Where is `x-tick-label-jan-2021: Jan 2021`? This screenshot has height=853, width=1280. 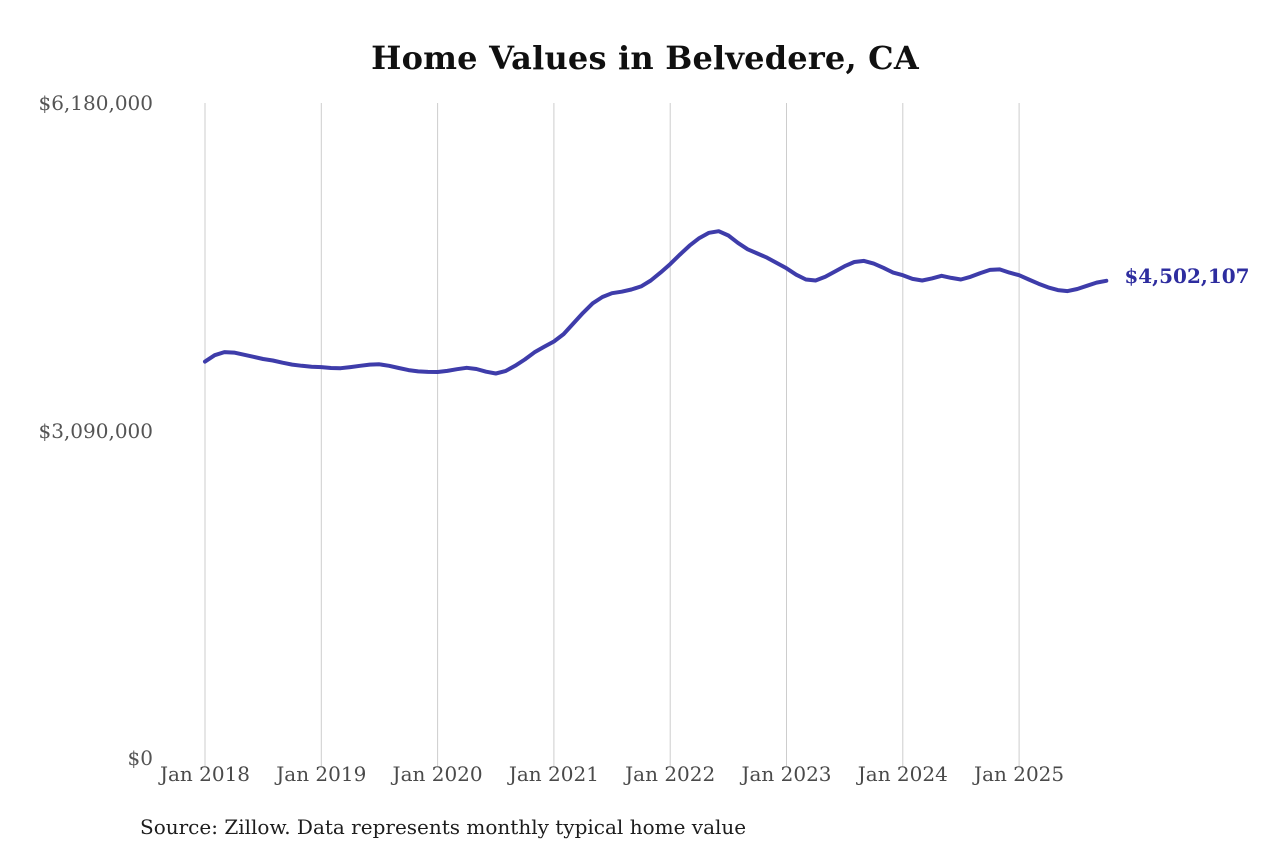
x-tick-label-jan-2021: Jan 2021 is located at coordinates (553, 774).